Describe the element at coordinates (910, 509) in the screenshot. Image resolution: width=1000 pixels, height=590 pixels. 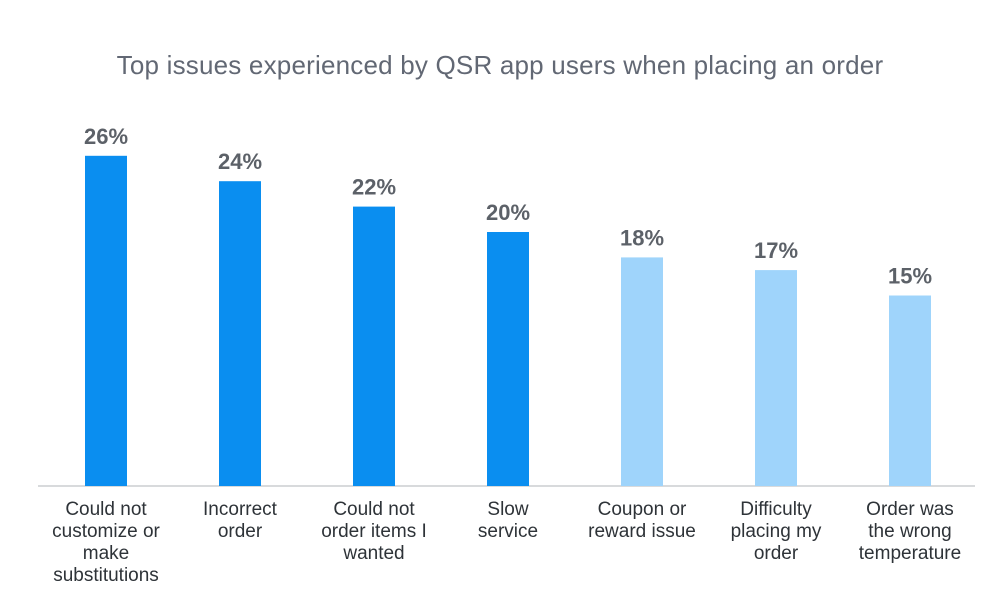
I see `category-label-line: Order was` at that location.